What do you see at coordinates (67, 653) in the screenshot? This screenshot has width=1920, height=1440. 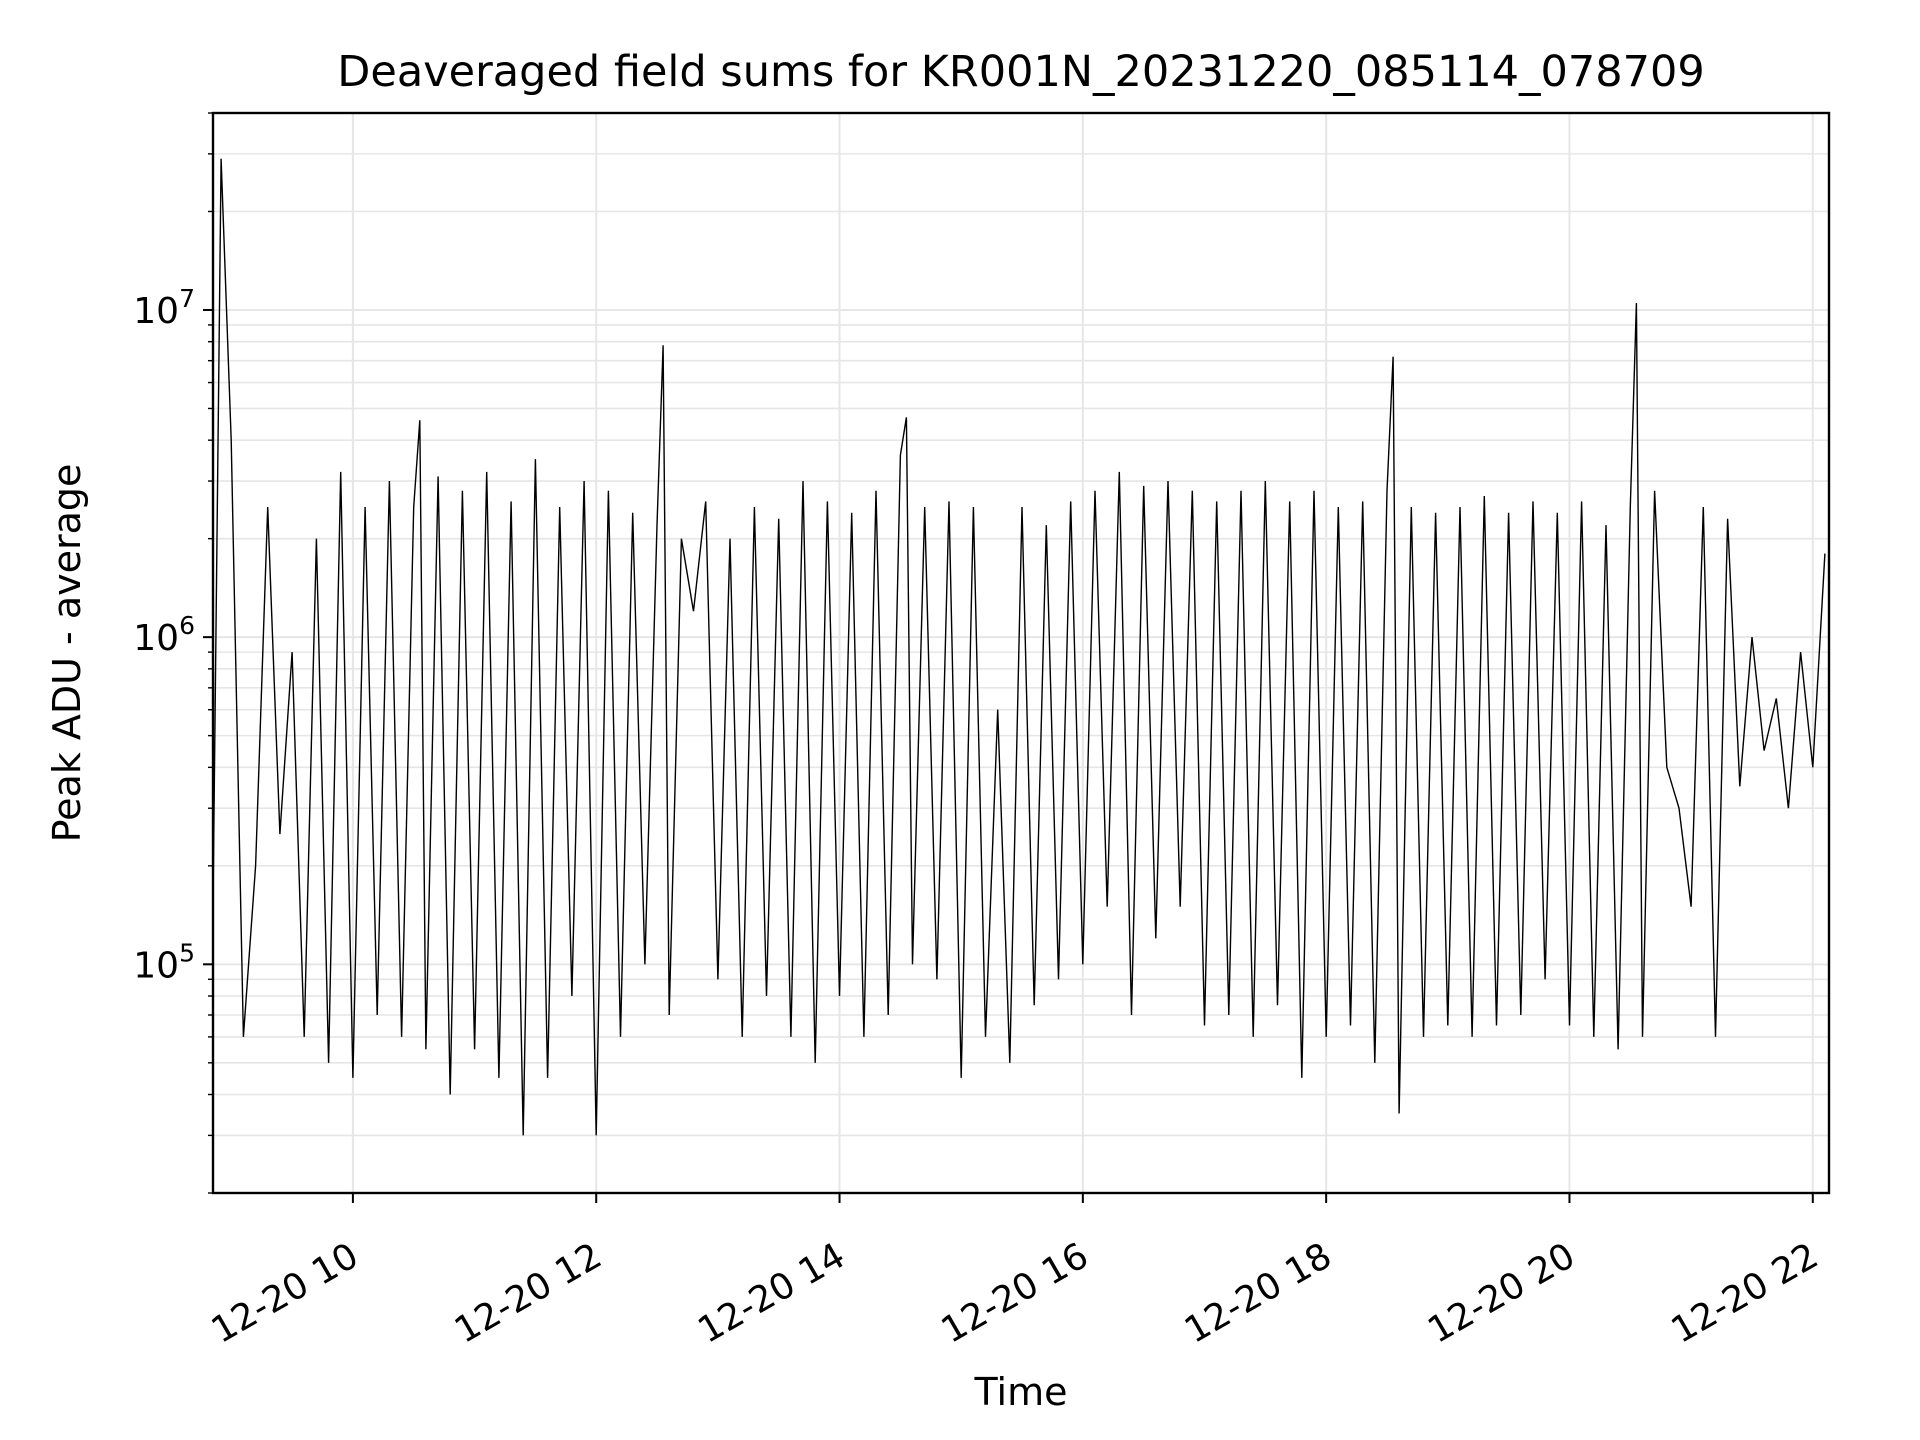 I see `y-axis-label: Peak ADU - average` at bounding box center [67, 653].